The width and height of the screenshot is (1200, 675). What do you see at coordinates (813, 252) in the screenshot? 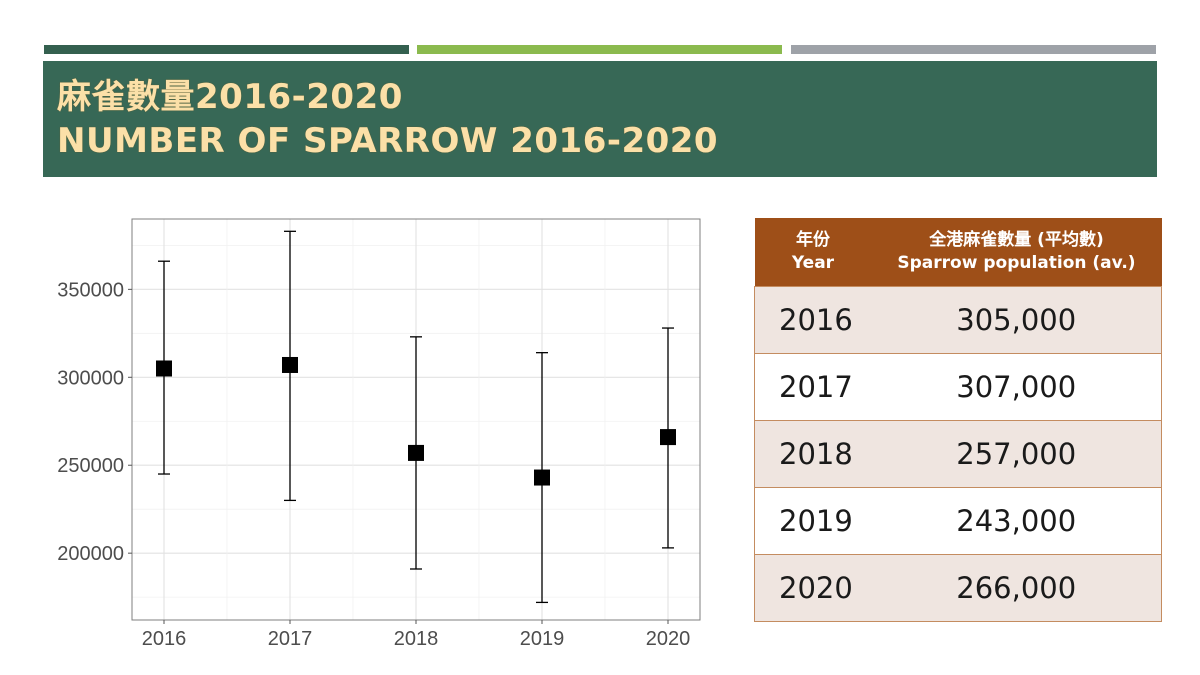
I see `table-header-year: 年份 Year` at bounding box center [813, 252].